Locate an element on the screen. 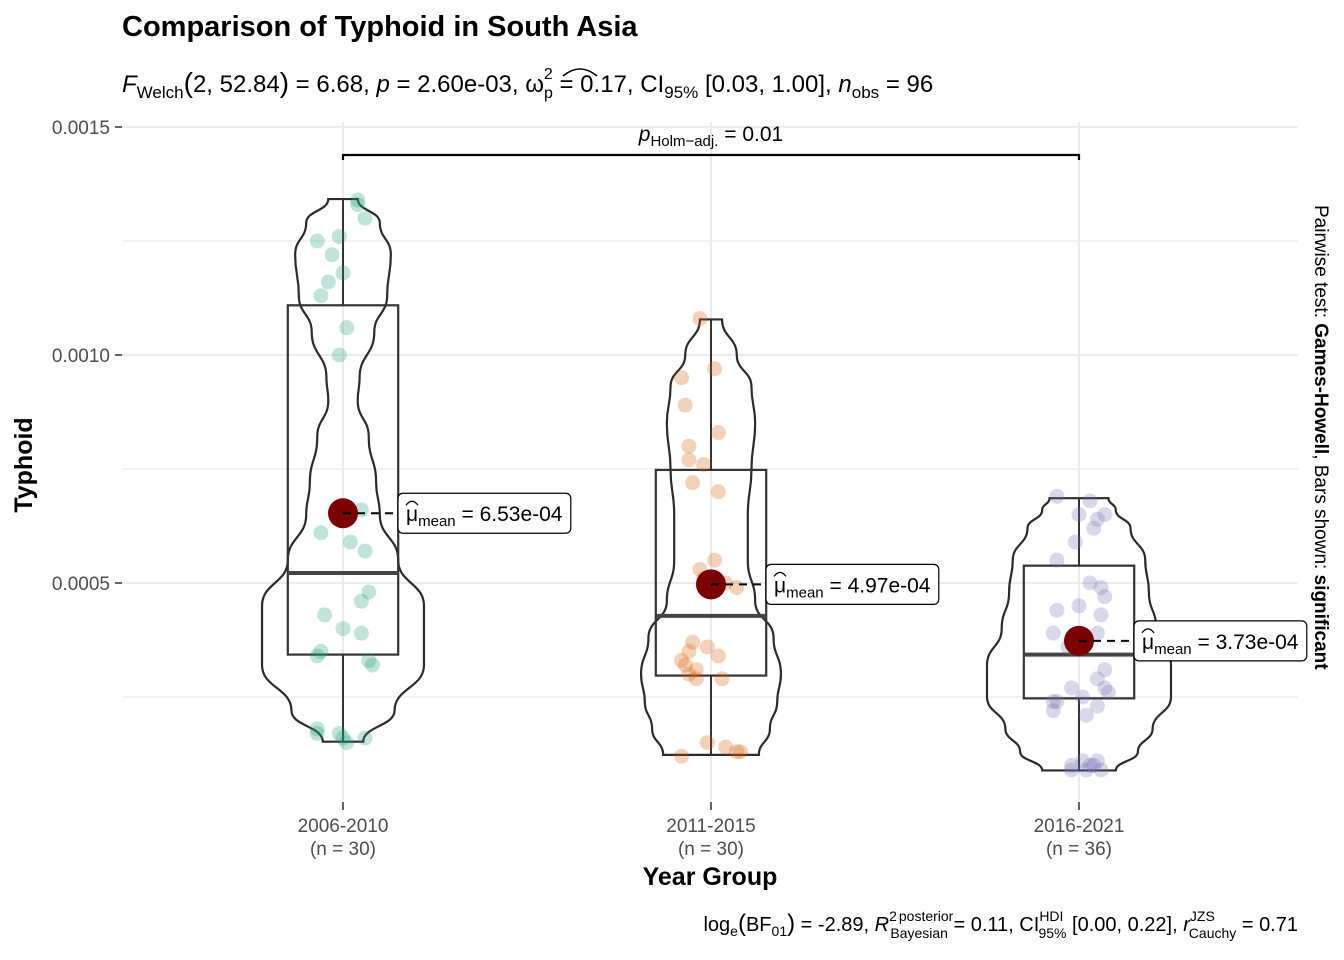  pairwise-label: pHolm−adj. = 0.01 is located at coordinates (710, 136).